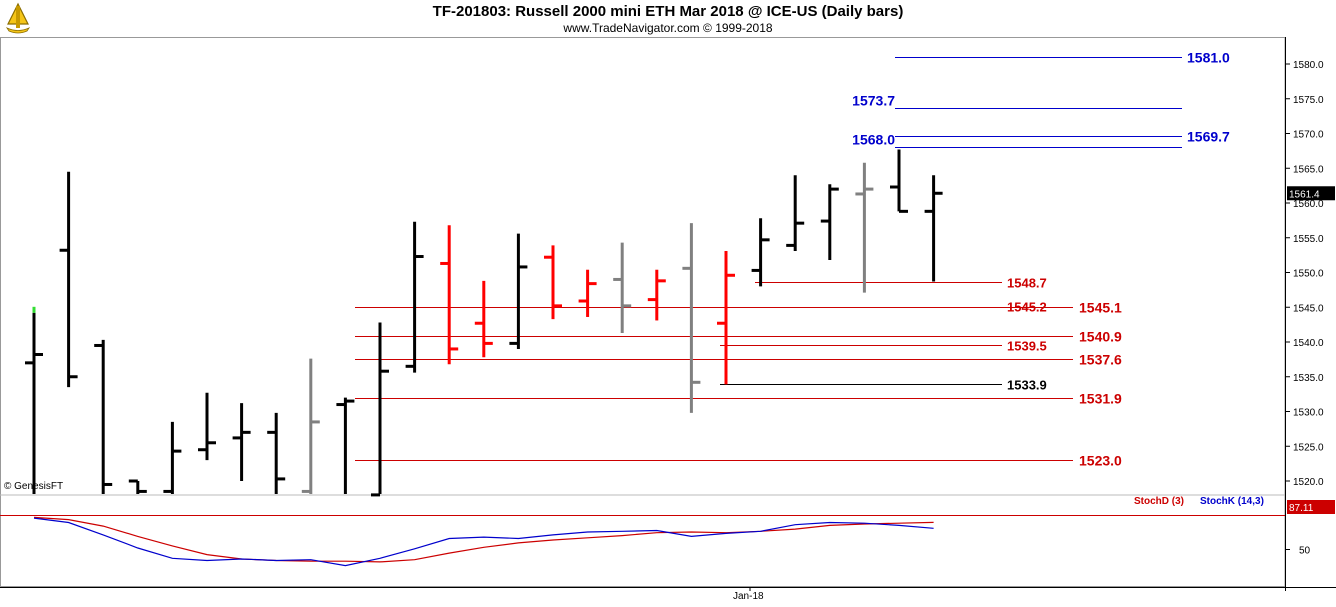  Describe the element at coordinates (1308, 135) in the screenshot. I see `price-tick-label: 1570.0` at that location.